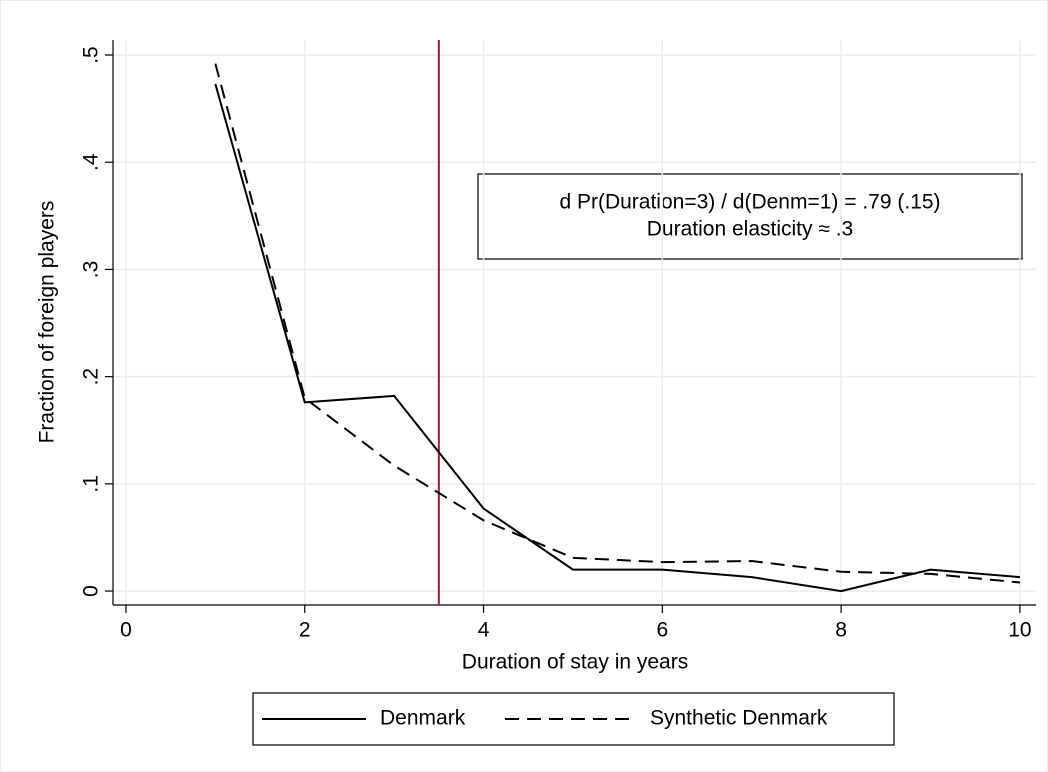  I want to click on y-tick-label: .4, so click(91, 162).